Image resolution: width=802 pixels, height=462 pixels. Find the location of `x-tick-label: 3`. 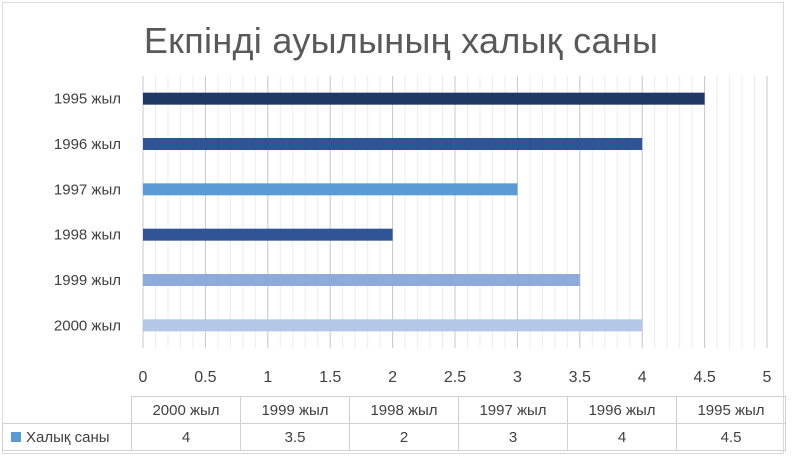

x-tick-label: 3 is located at coordinates (517, 377).